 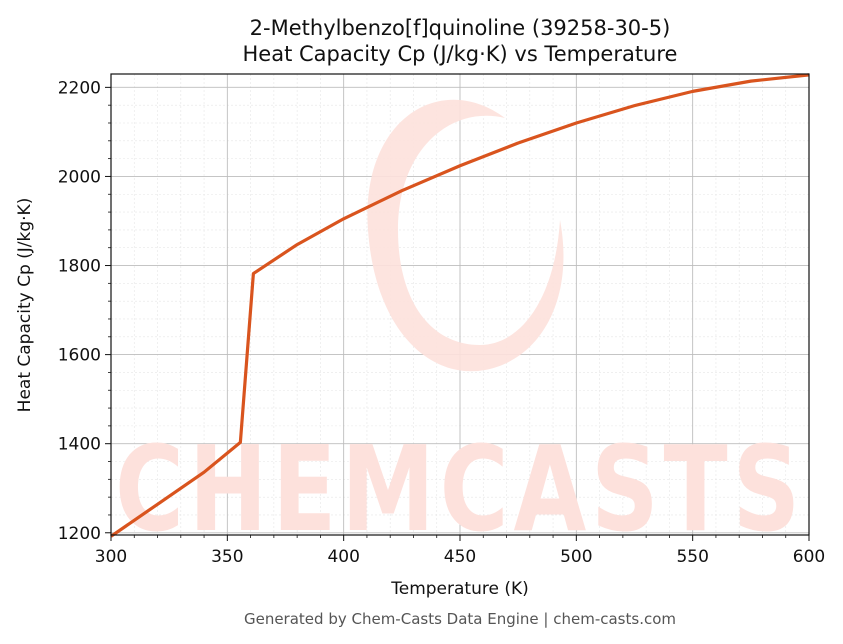 I want to click on x-tick-label: 300, so click(x=111, y=557).